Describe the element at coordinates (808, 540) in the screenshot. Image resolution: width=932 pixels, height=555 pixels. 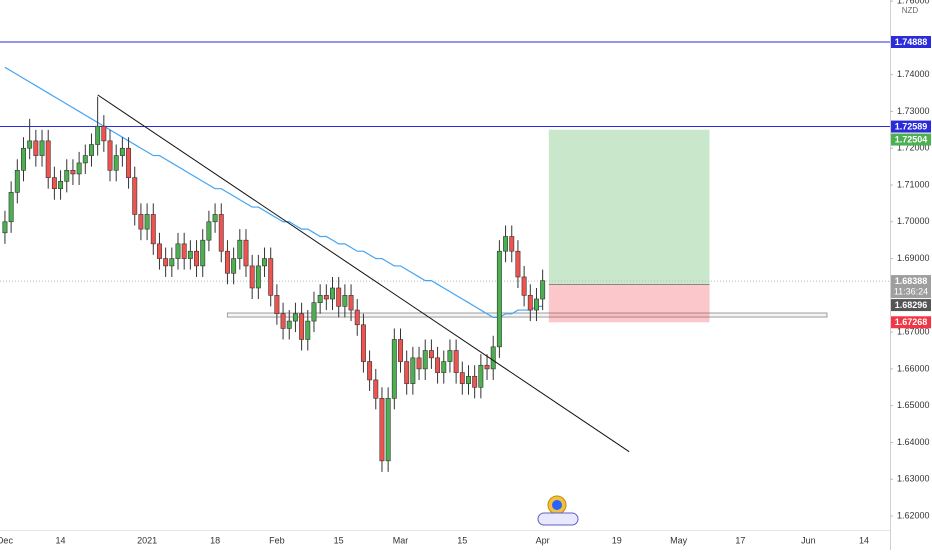
I see `x-tick-label: Jun` at that location.